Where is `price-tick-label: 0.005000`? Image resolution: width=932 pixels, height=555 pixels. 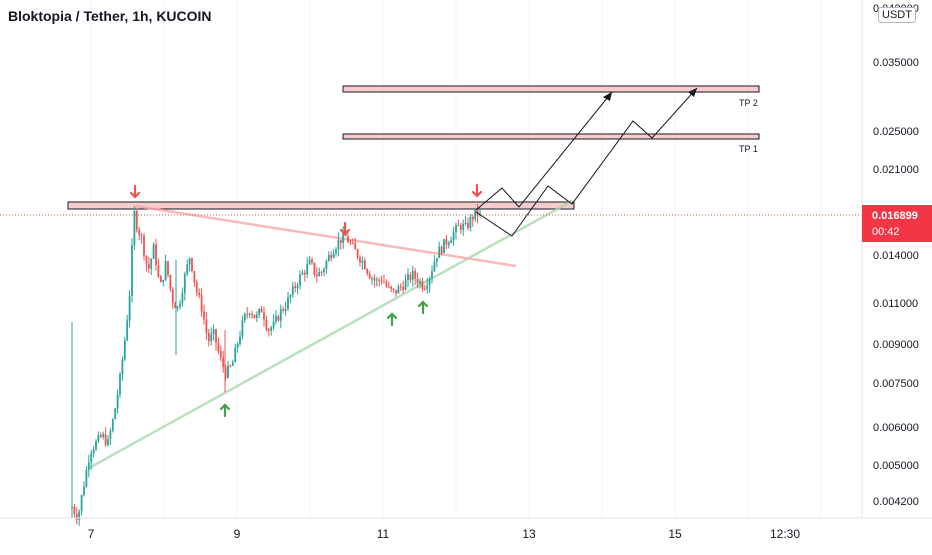
price-tick-label: 0.005000 is located at coordinates (896, 466).